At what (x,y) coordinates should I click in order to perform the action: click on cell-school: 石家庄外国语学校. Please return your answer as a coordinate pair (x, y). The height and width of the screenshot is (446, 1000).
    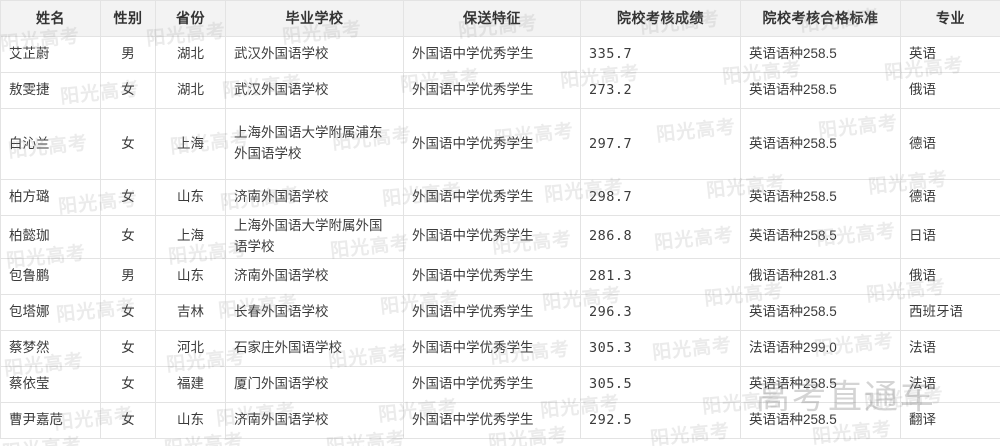
    Looking at the image, I should click on (314, 348).